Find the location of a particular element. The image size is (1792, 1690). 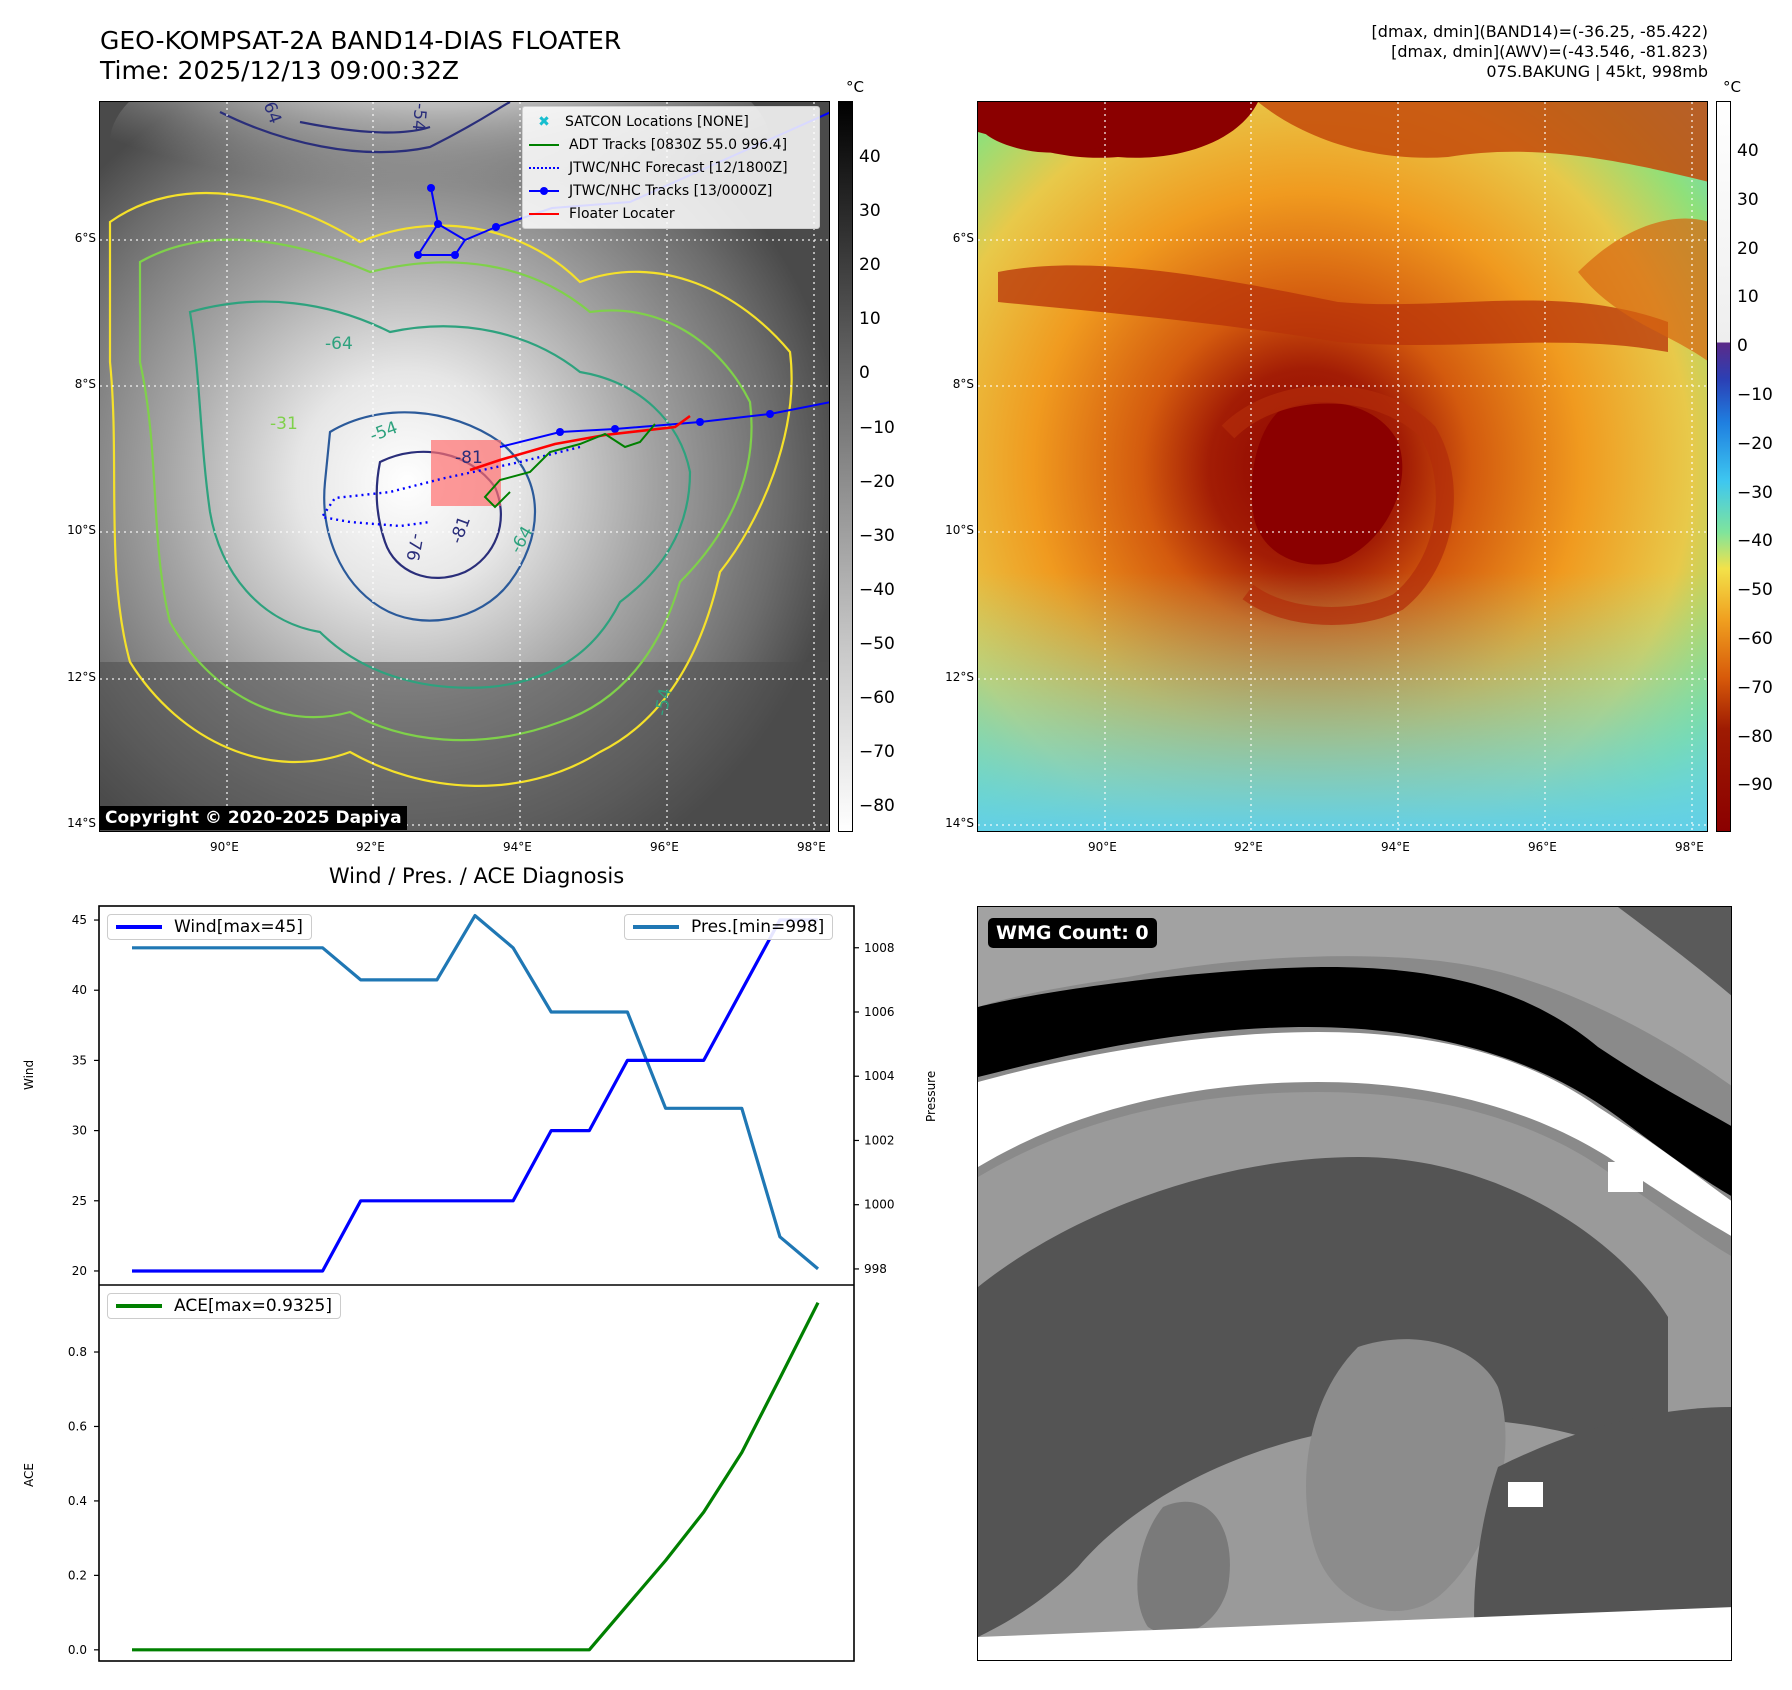

wind-legend-label: Wind[max=45] is located at coordinates (238, 927).